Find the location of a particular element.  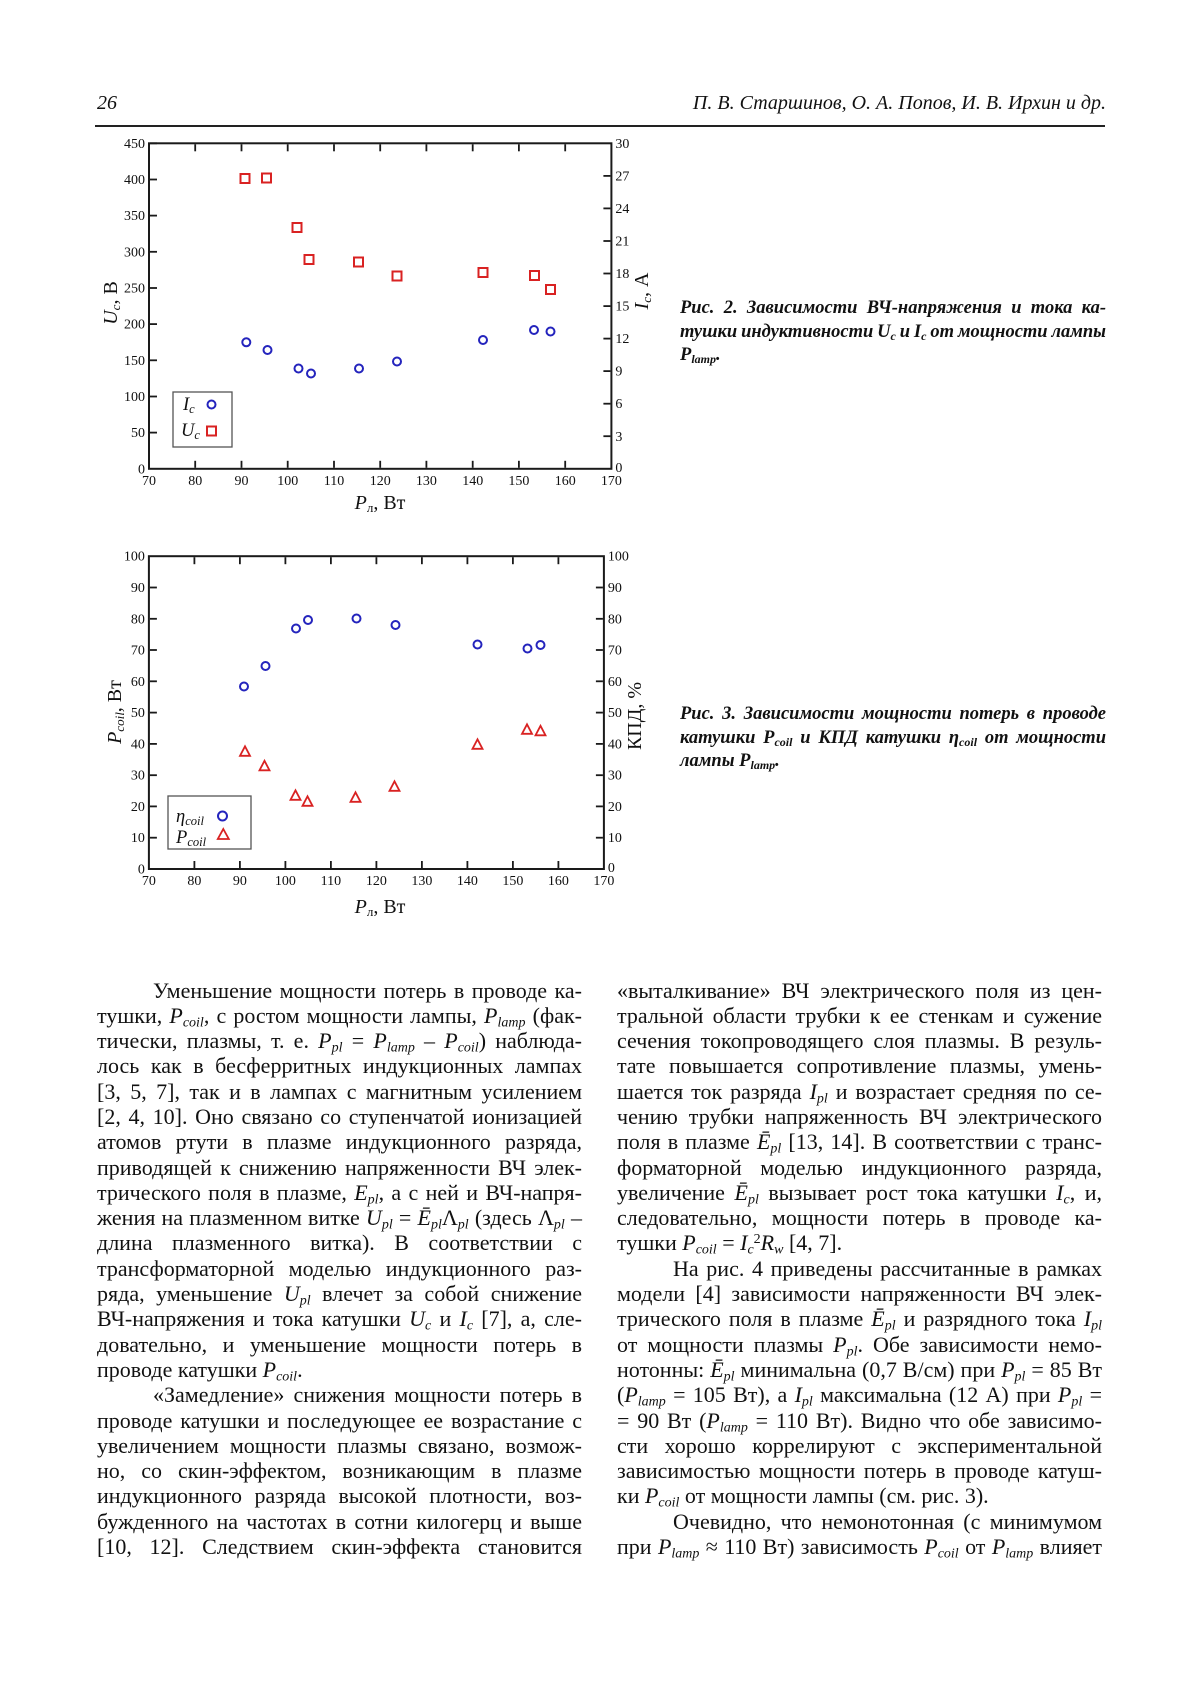

svg-text: 21 is located at coordinates (622, 242).